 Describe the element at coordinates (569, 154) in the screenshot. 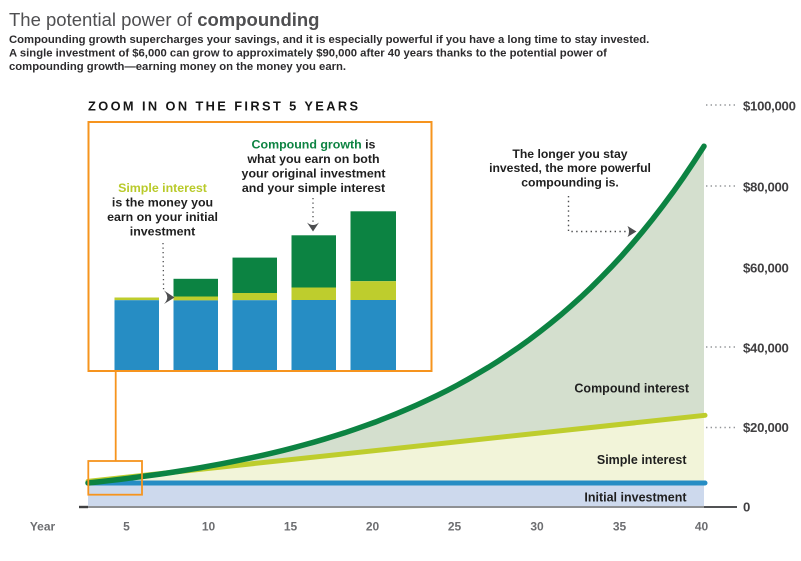

I see `svg-text: The longer you stay` at that location.